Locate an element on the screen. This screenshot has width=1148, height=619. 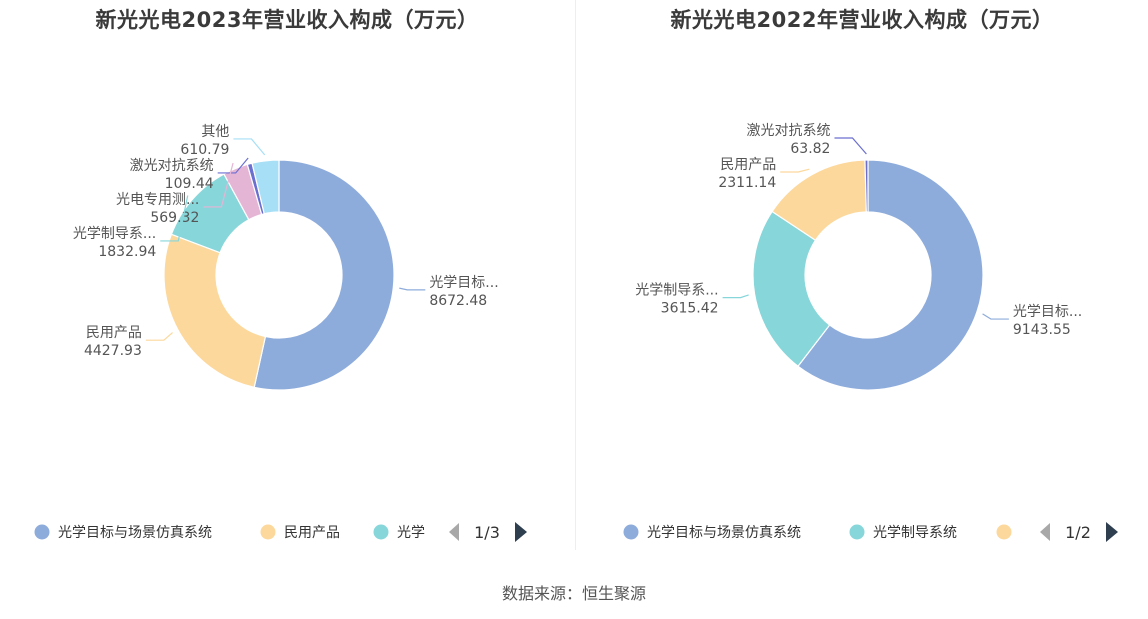
legend-page-indicator: 1/3 is located at coordinates (487, 532).